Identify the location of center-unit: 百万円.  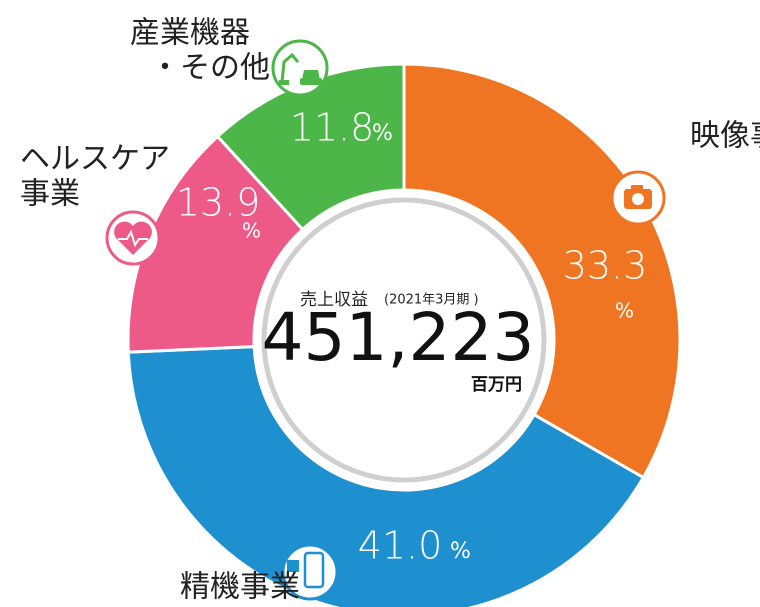
(496, 385).